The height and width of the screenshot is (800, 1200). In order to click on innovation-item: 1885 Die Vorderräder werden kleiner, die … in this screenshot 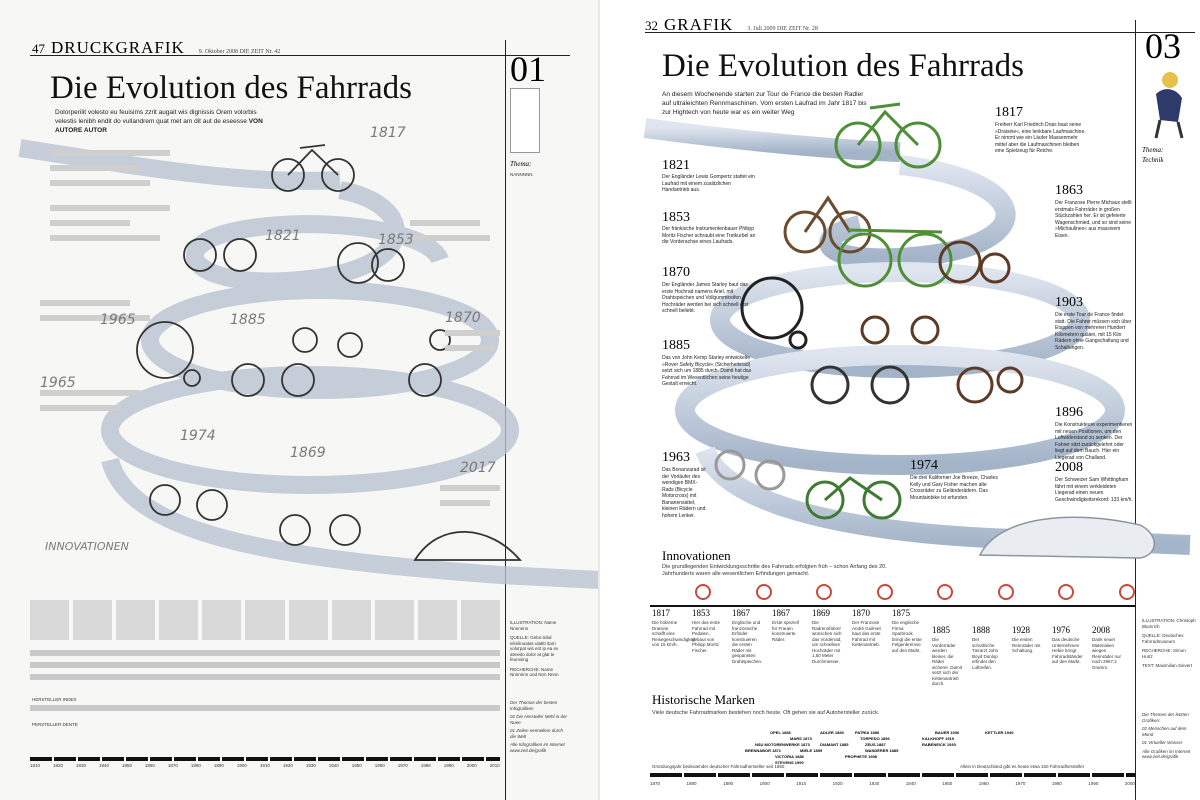, I will do `click(947, 655)`.